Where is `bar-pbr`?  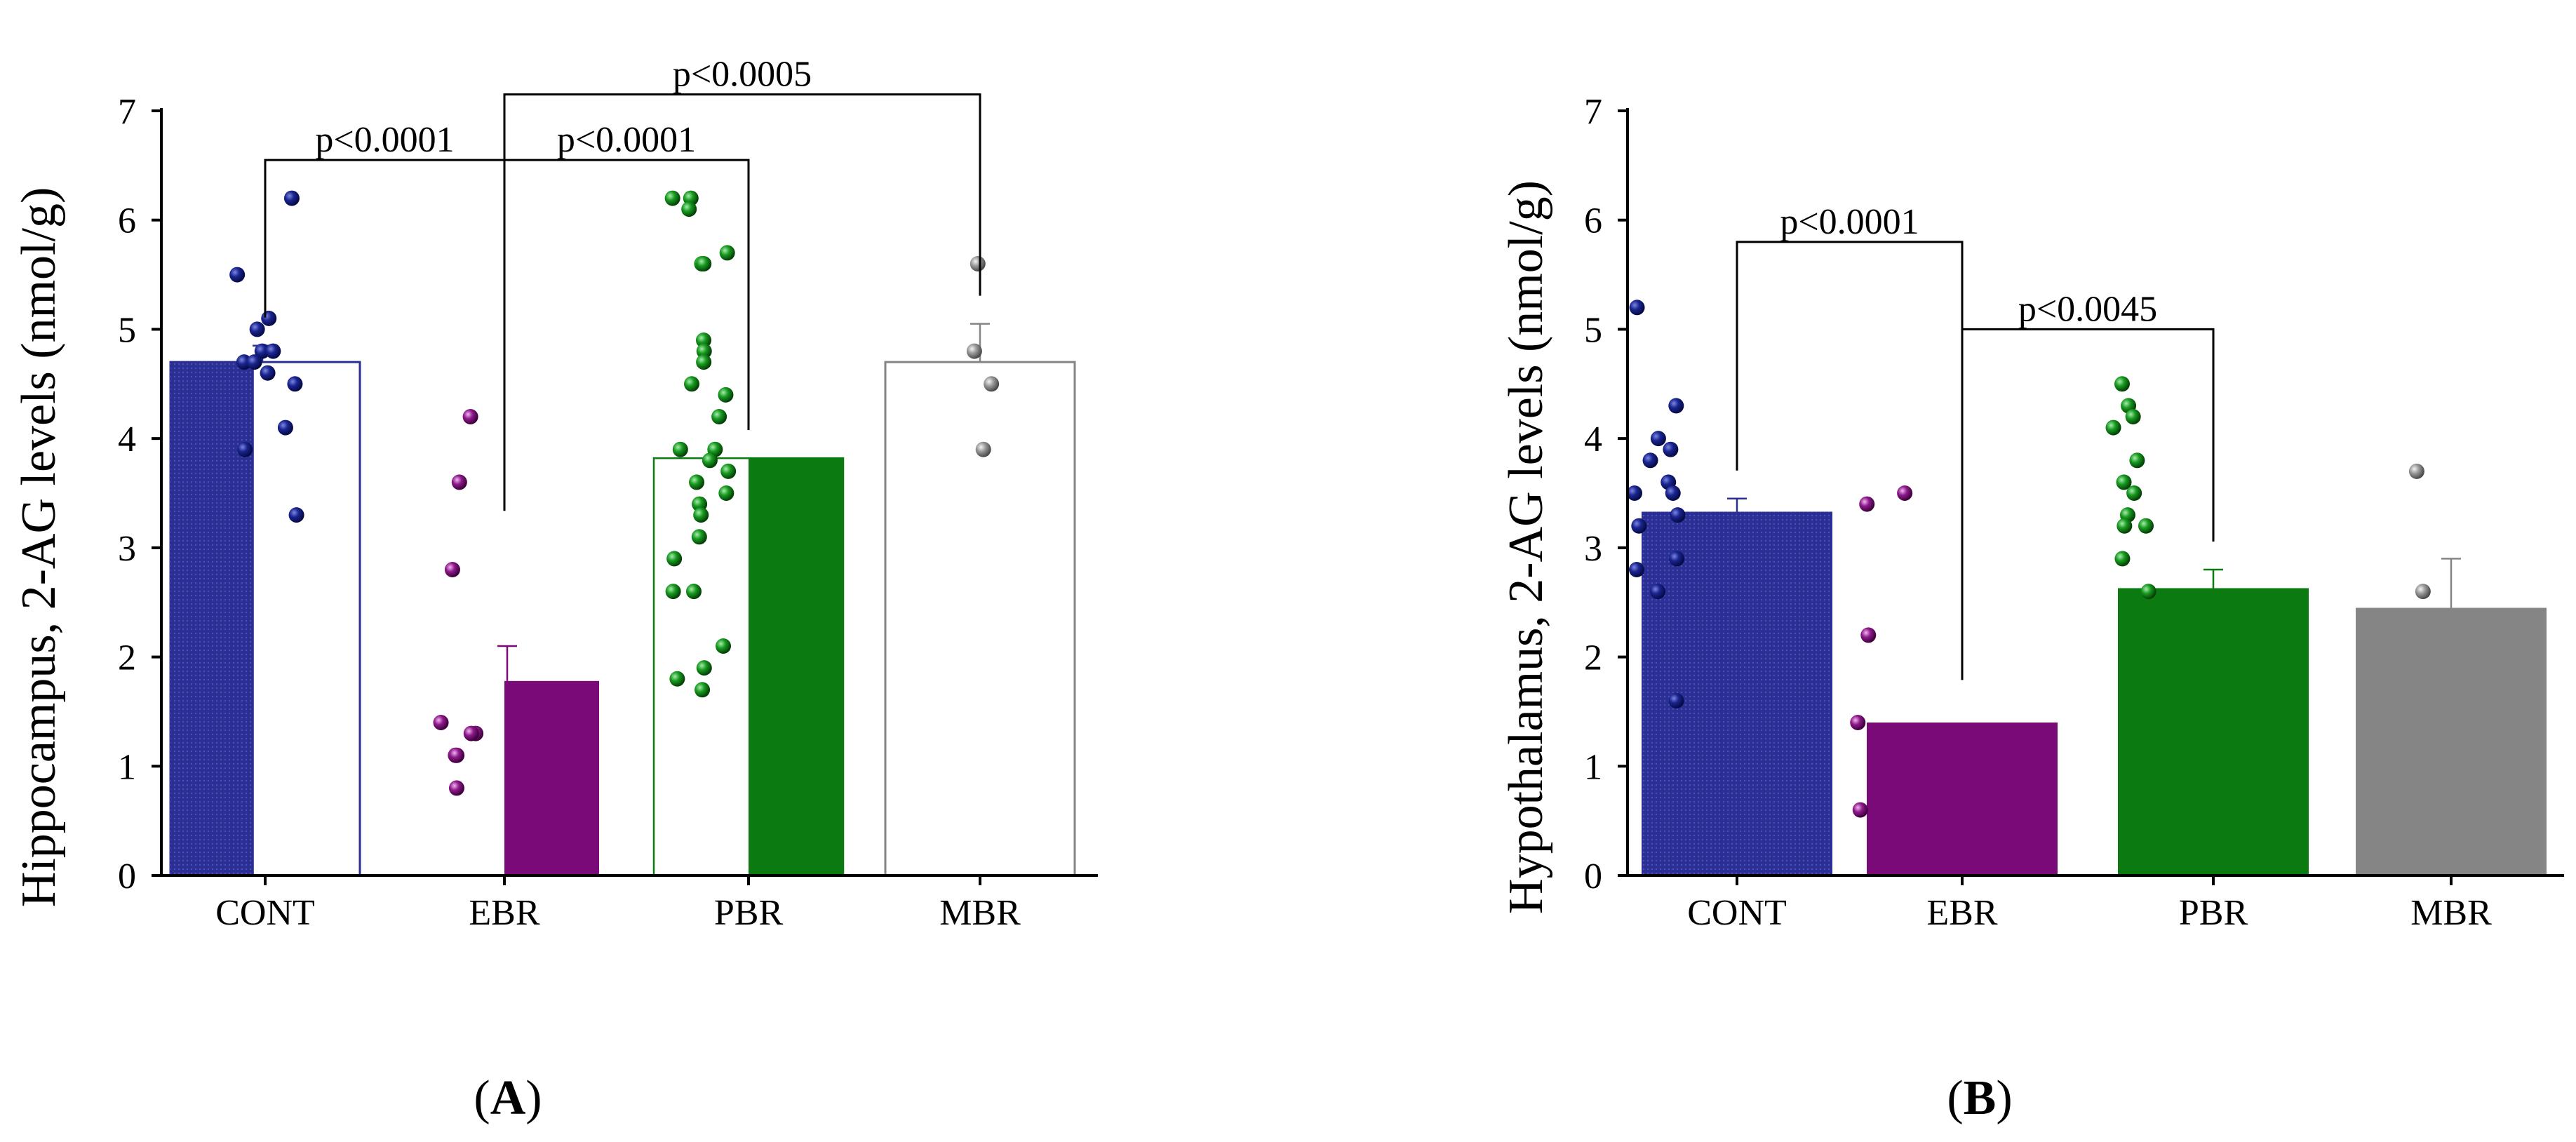 bar-pbr is located at coordinates (2213, 731).